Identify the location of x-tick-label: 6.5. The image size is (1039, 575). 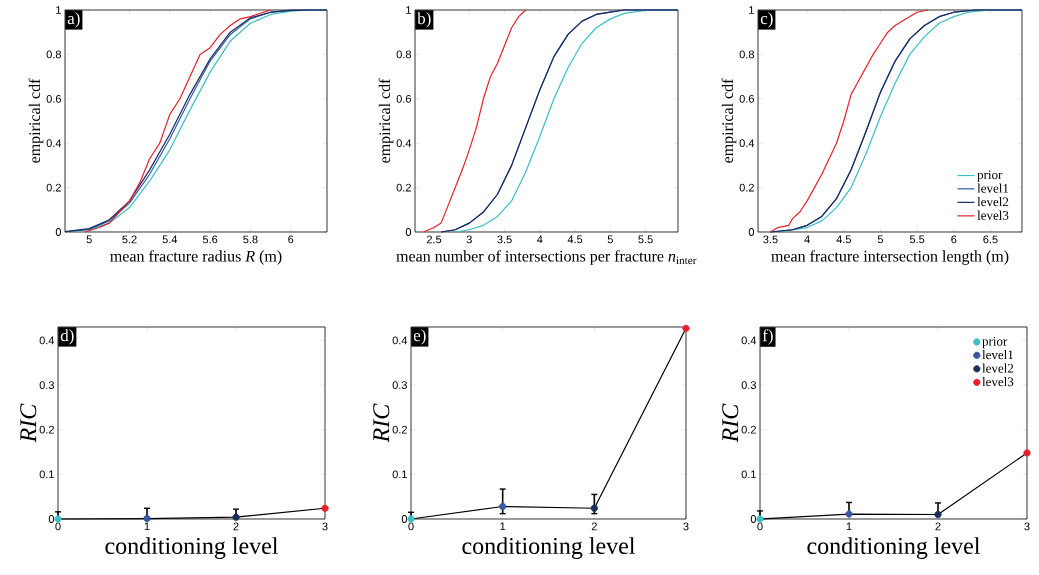
(990, 239).